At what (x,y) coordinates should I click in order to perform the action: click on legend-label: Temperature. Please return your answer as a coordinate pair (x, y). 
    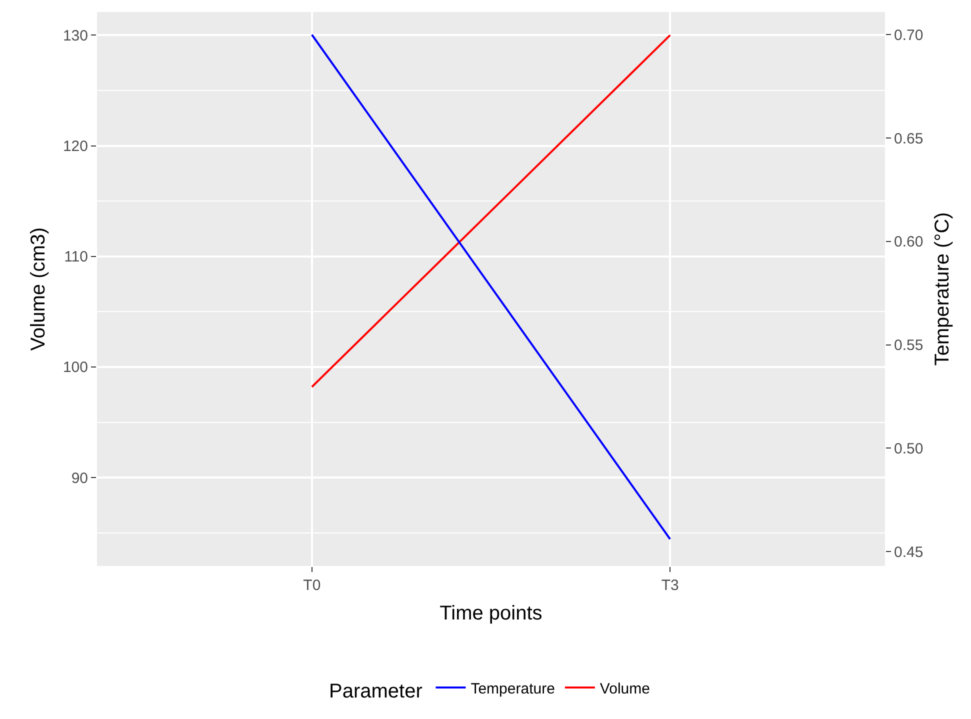
    Looking at the image, I should click on (512, 689).